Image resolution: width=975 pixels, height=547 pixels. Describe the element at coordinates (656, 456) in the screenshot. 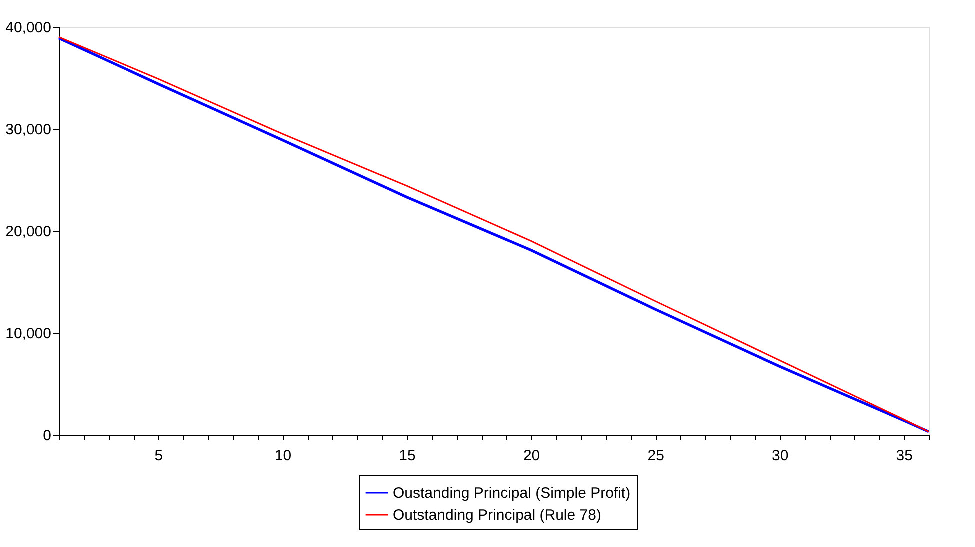

I see `x-tick-label: 25` at that location.